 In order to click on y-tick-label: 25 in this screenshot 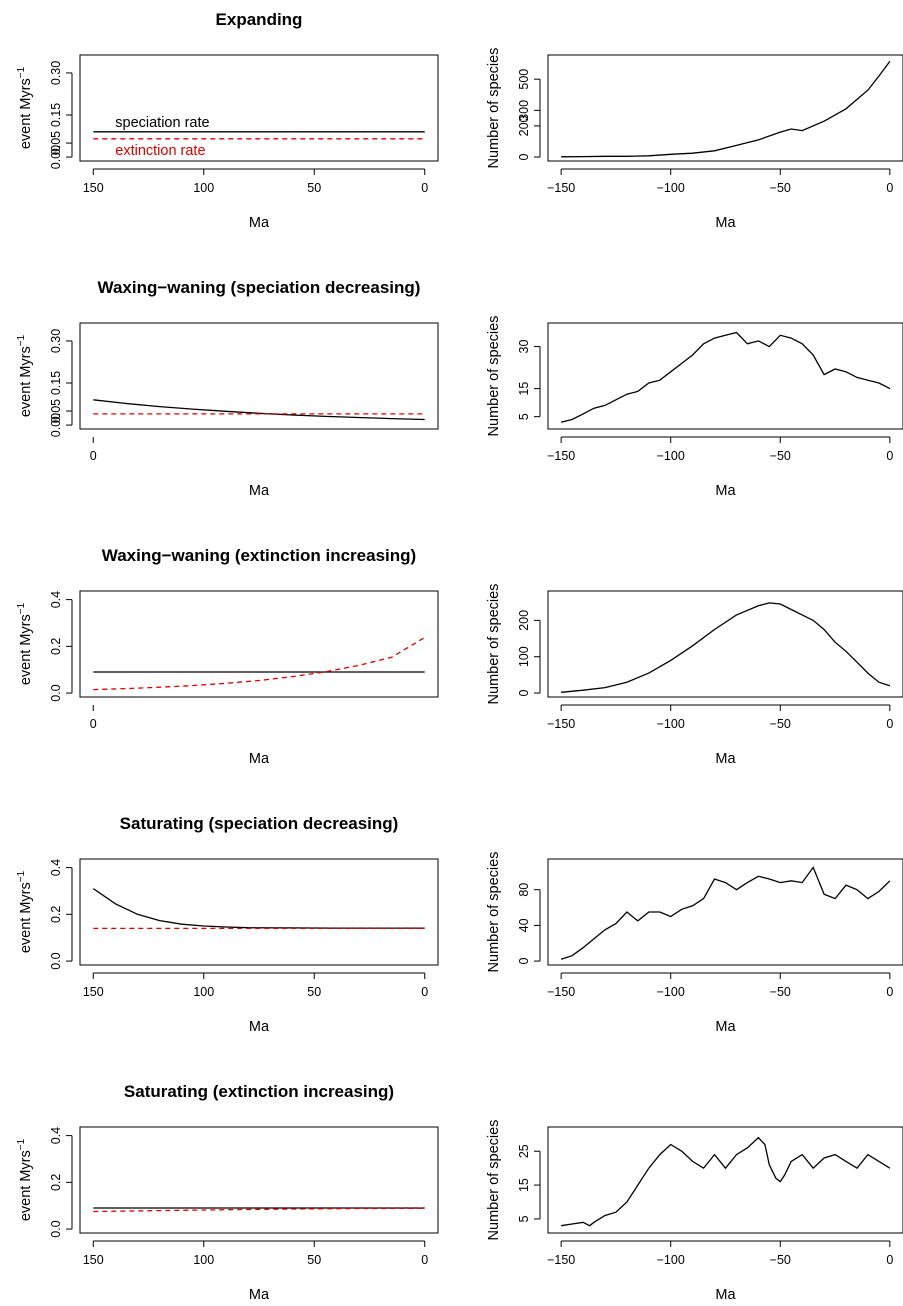, I will do `click(524, 1151)`.